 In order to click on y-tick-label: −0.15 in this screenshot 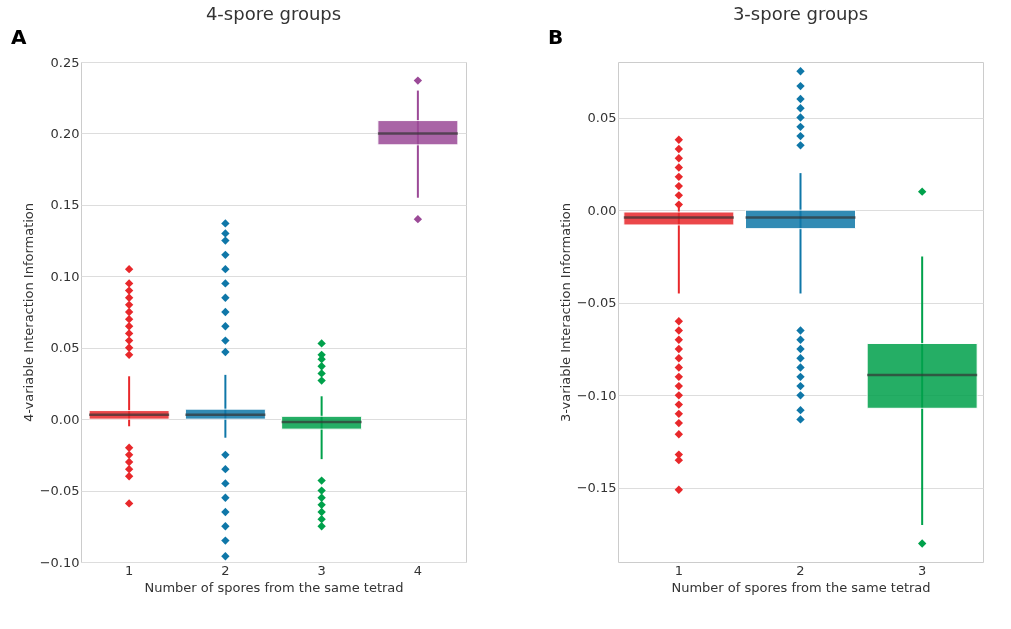, I will do `click(596, 488)`.